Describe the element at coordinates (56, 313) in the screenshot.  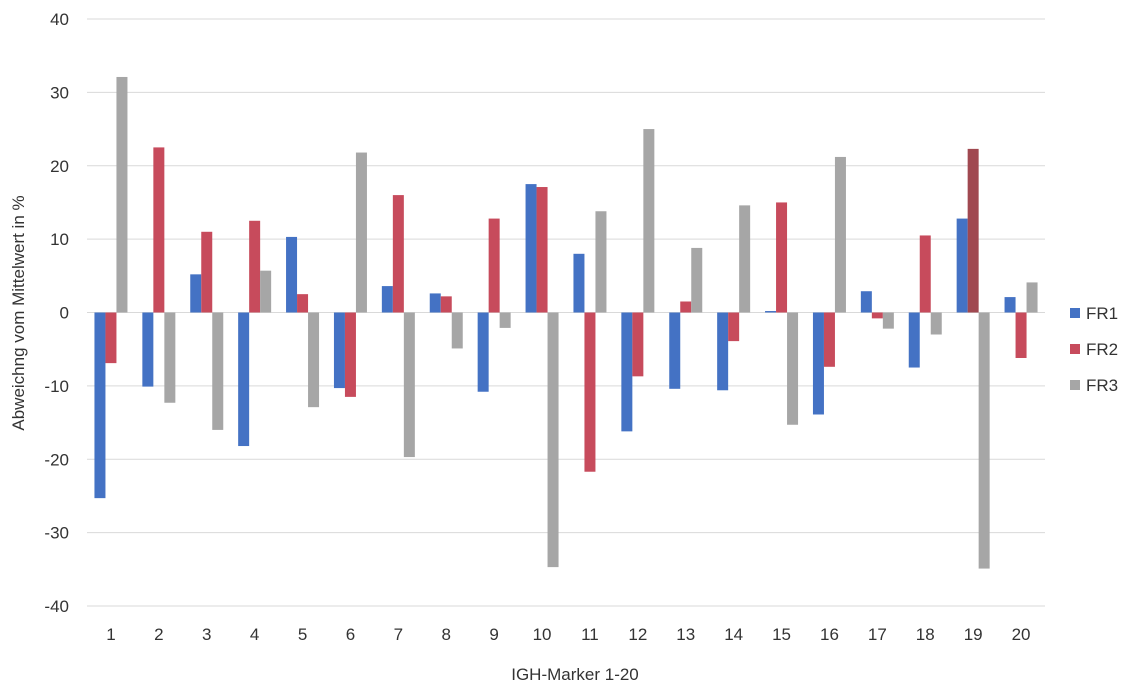
I see `y-axis-ticks: -40 -30 -20 -10 0 10 20 30 40` at that location.